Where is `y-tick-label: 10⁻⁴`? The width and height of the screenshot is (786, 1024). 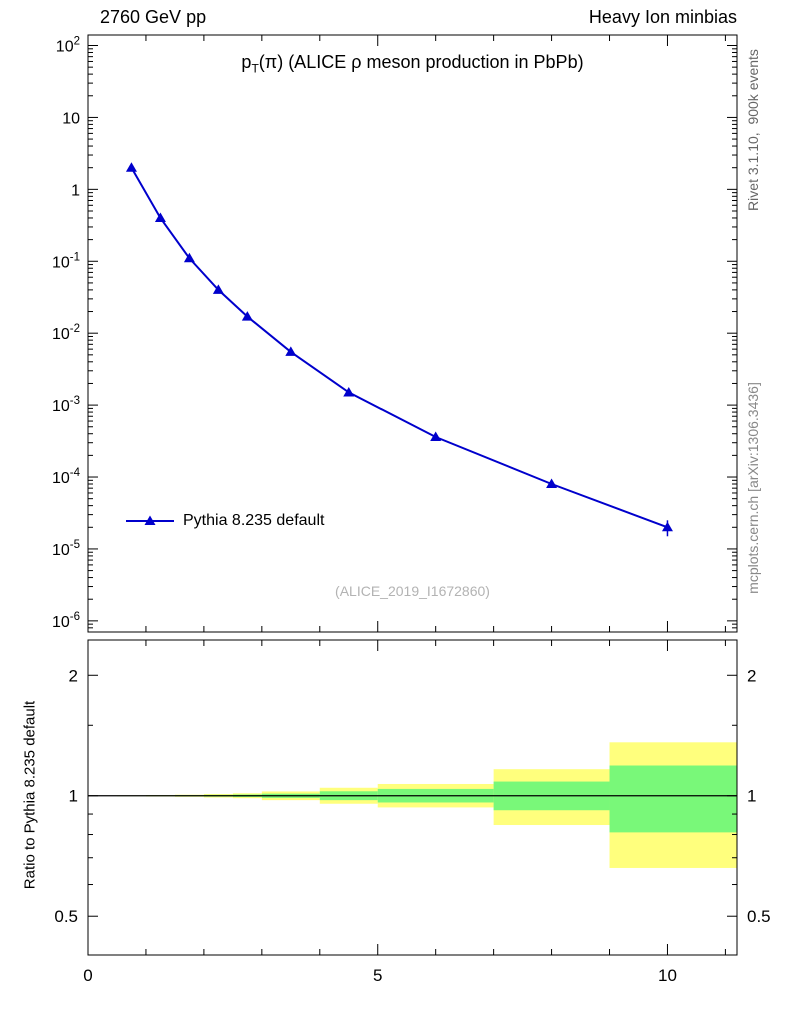
y-tick-label: 10⁻⁴ is located at coordinates (66, 477).